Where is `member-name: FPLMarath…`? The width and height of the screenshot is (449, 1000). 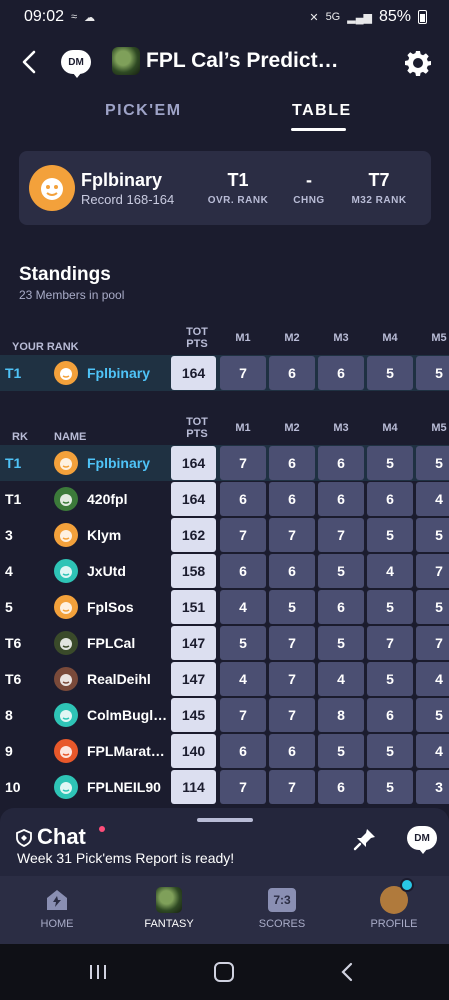
member-name: FPLMarath… is located at coordinates (129, 751).